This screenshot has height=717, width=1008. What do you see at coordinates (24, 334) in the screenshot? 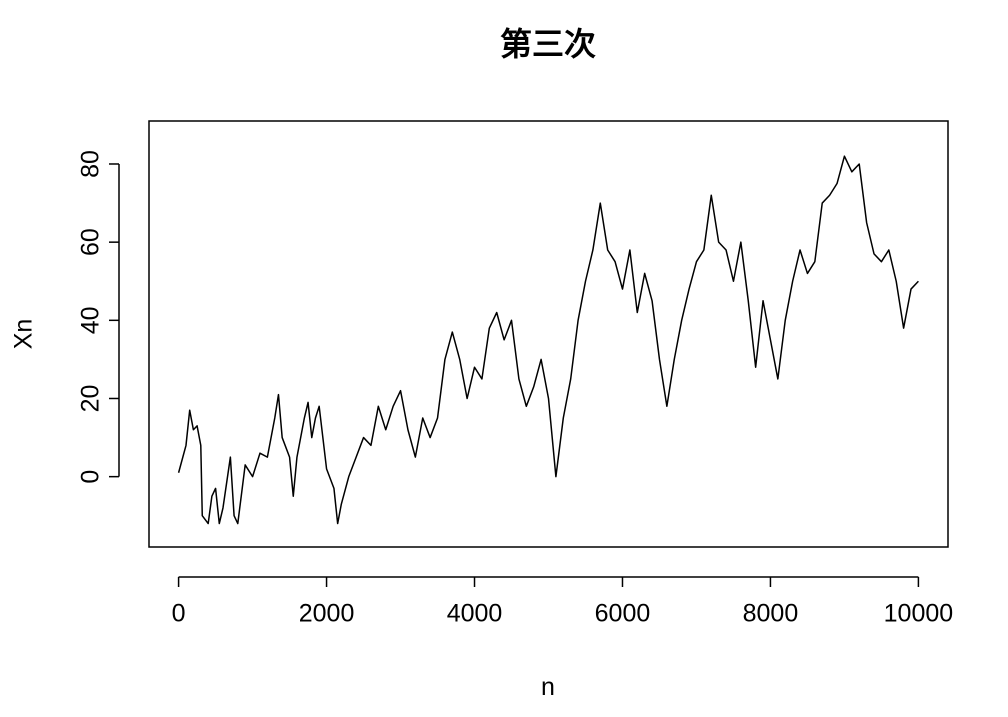
I see `y-axis-label: Xn` at bounding box center [24, 334].